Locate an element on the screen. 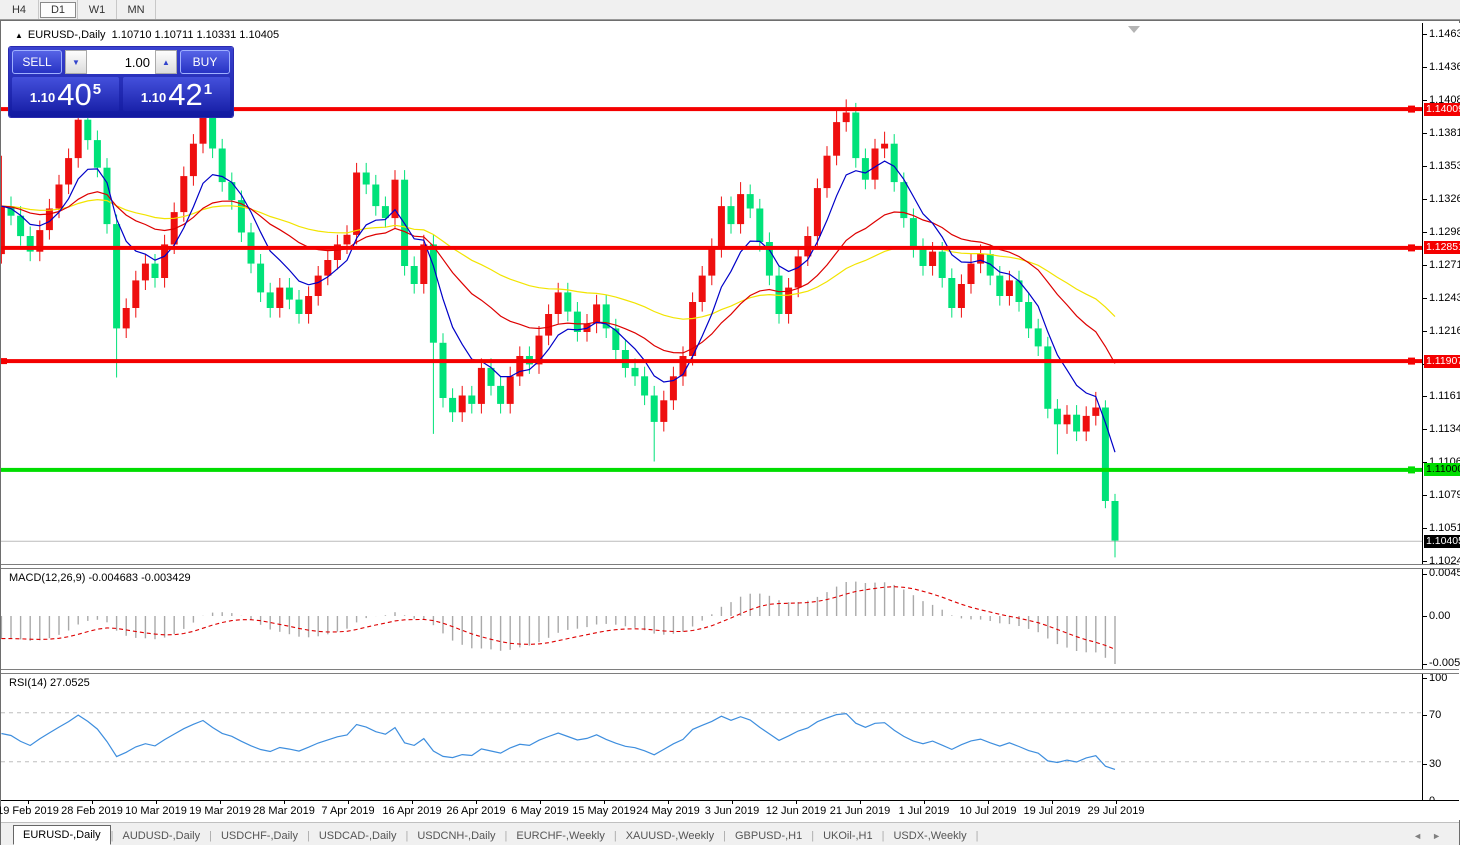 The image size is (1460, 845). date-tick-label: 6 May 2019 is located at coordinates (540, 811).